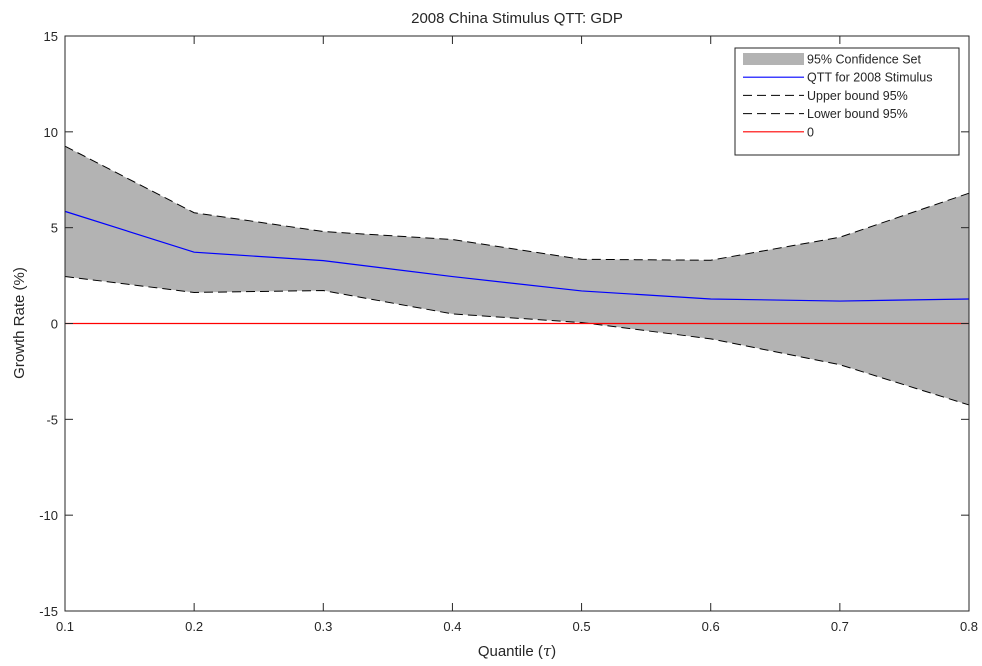 The image size is (982, 666). What do you see at coordinates (452, 626) in the screenshot?
I see `x-tick-label: 0.4` at bounding box center [452, 626].